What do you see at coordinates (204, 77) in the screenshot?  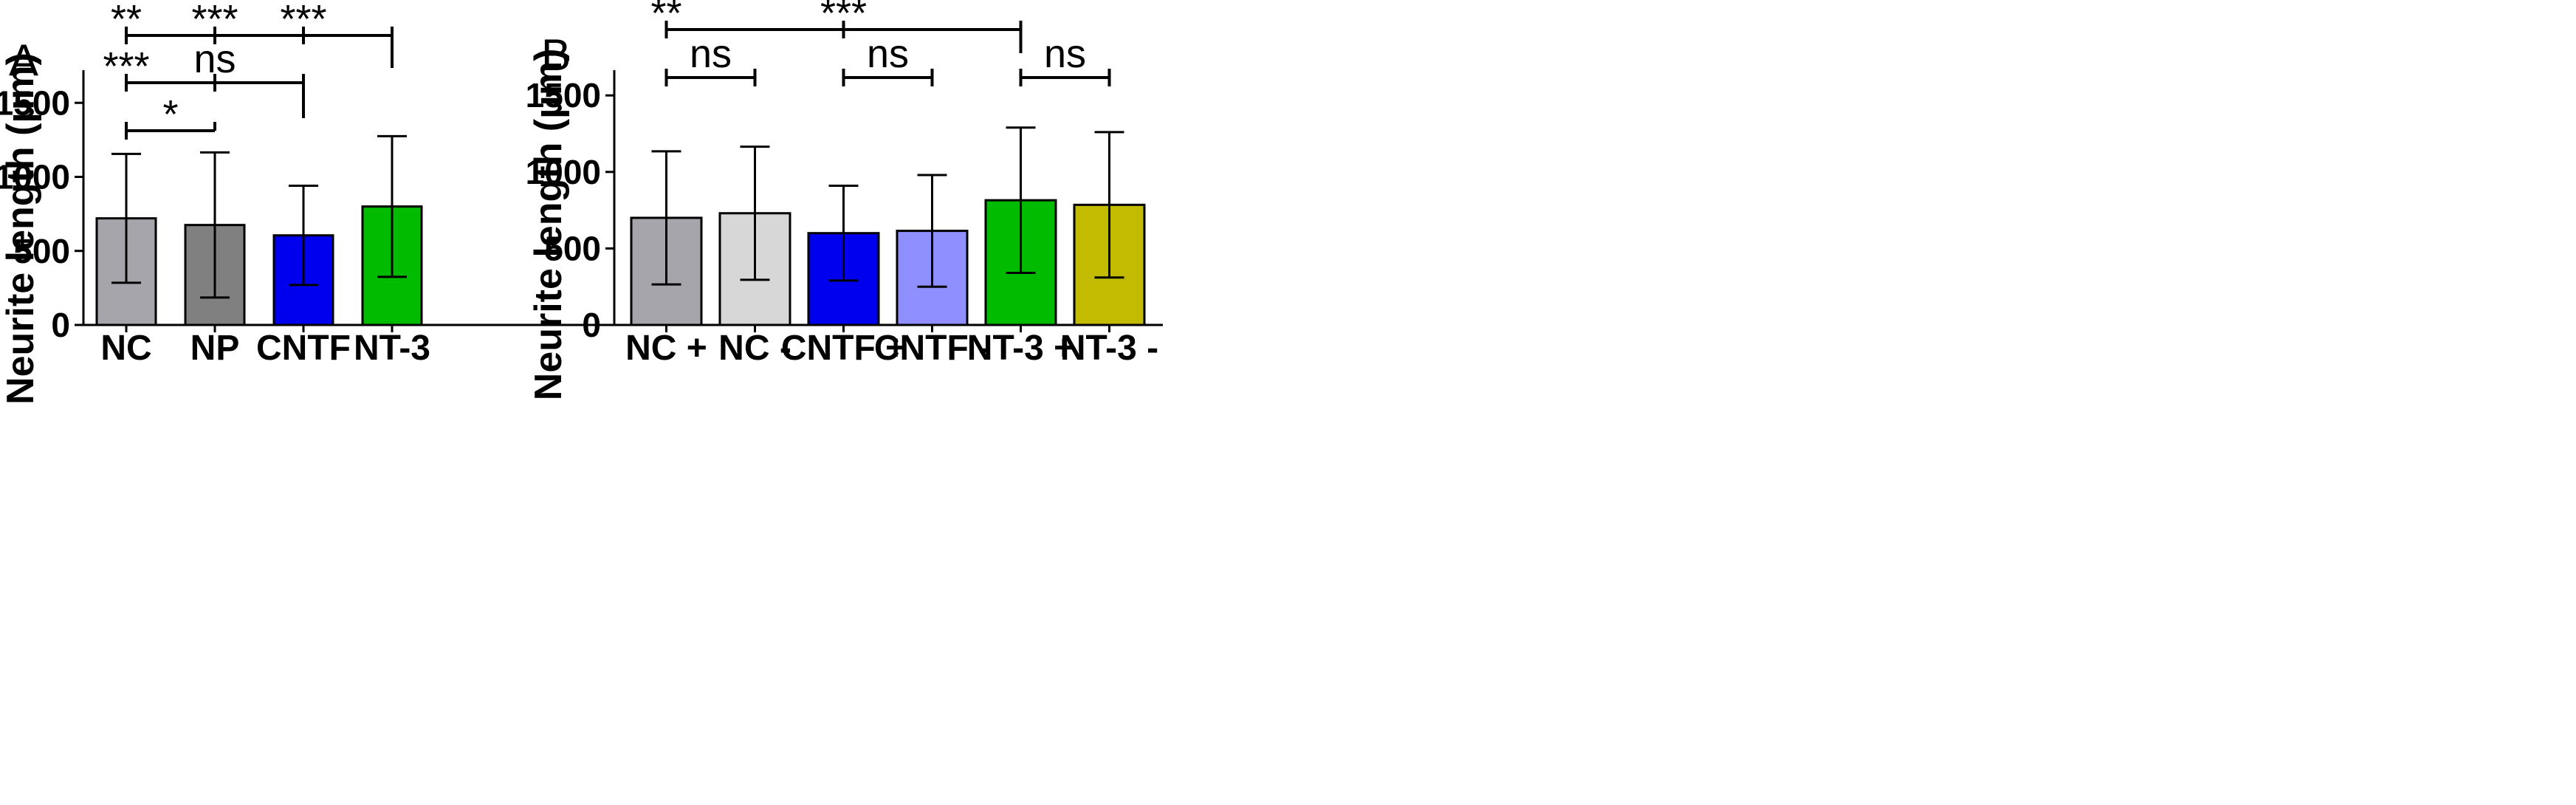 I see `panel-a-significance-nc-vs-cntf: *** ns` at bounding box center [204, 77].